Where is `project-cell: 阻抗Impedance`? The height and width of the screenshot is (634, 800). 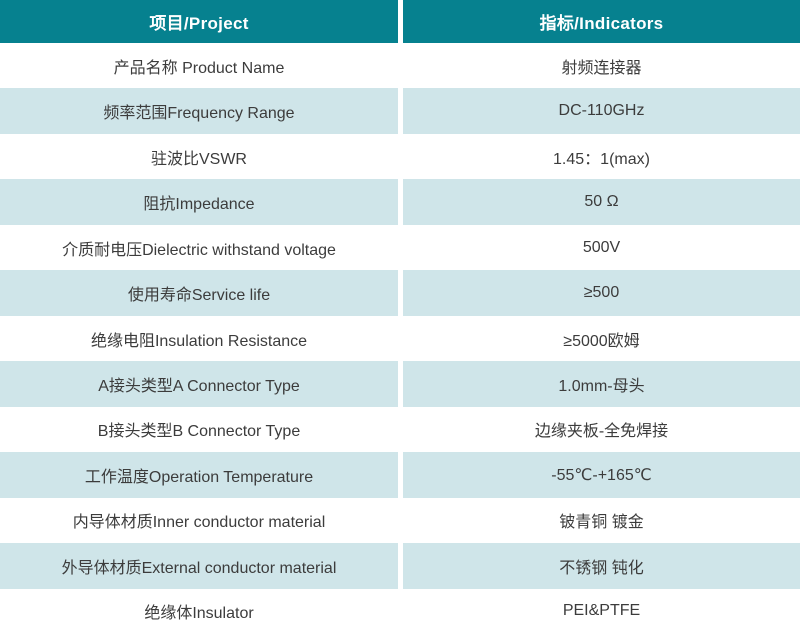 project-cell: 阻抗Impedance is located at coordinates (199, 202).